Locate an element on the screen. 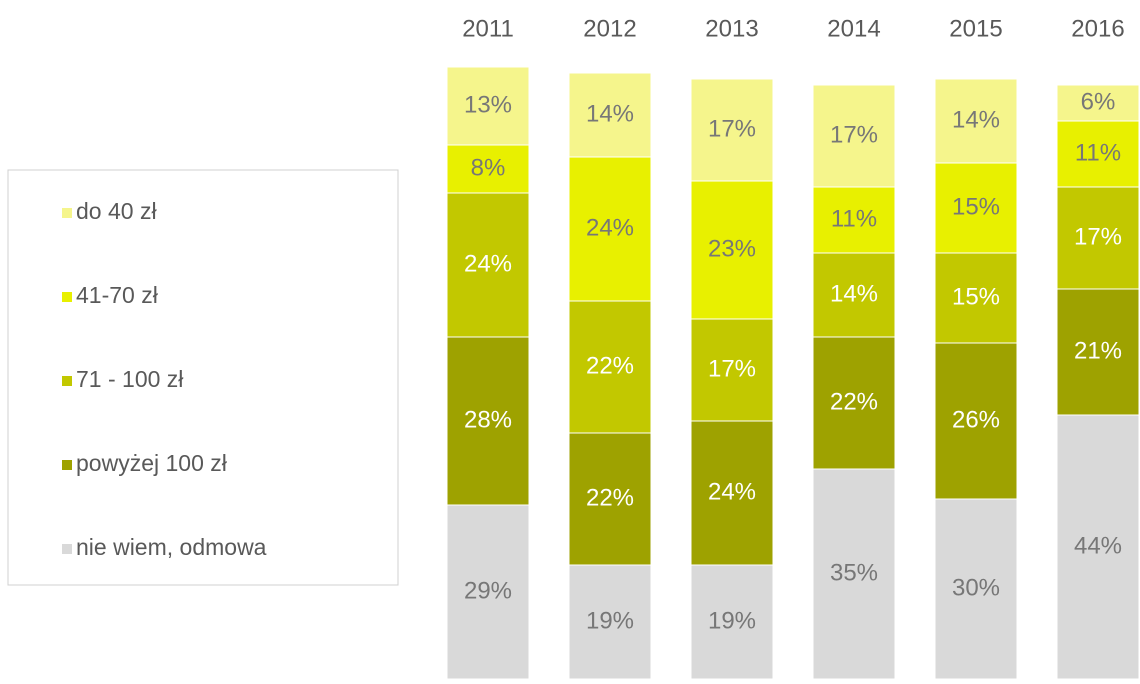 This screenshot has width=1140, height=684. legend-label: 41-70 zł is located at coordinates (117, 295).